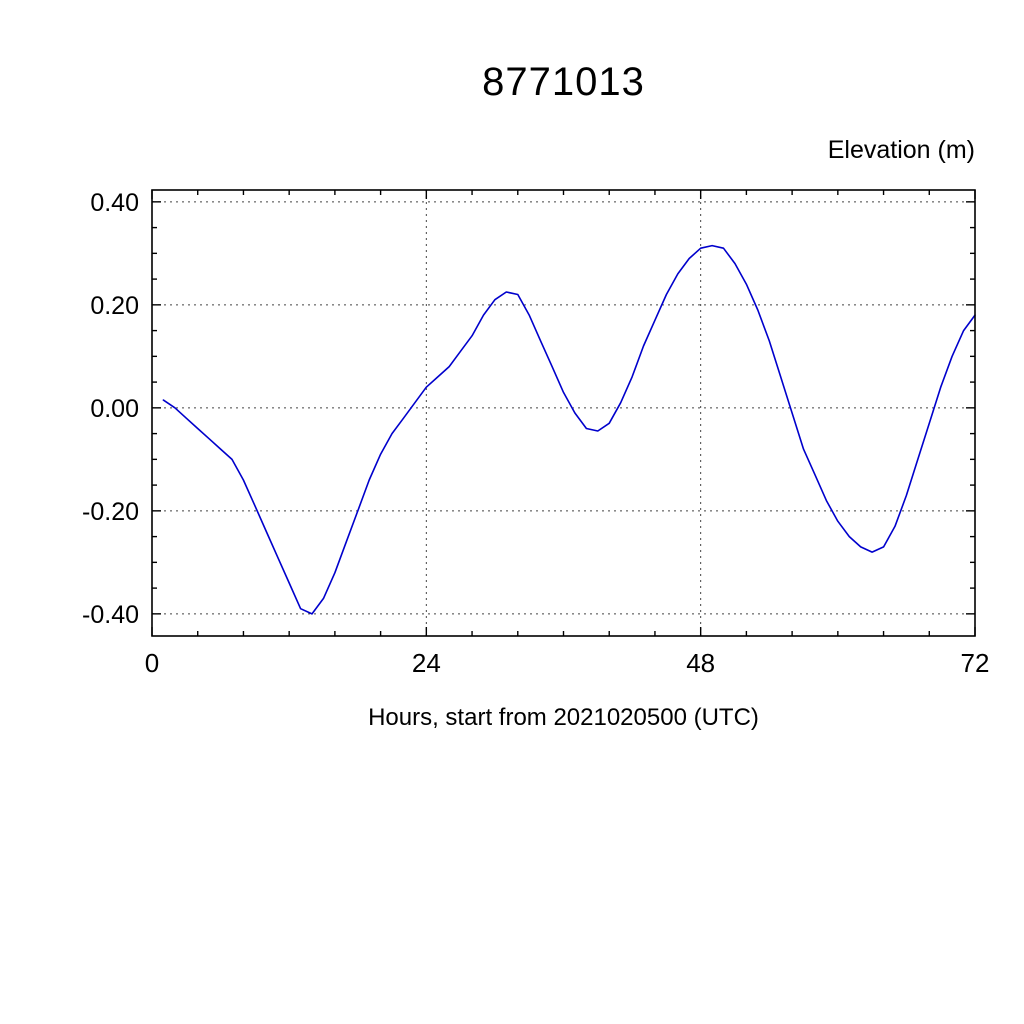 The width and height of the screenshot is (1024, 1024). Describe the element at coordinates (563, 717) in the screenshot. I see `x-axis-label: Hours, start from 2021020500 (UTC)` at that location.